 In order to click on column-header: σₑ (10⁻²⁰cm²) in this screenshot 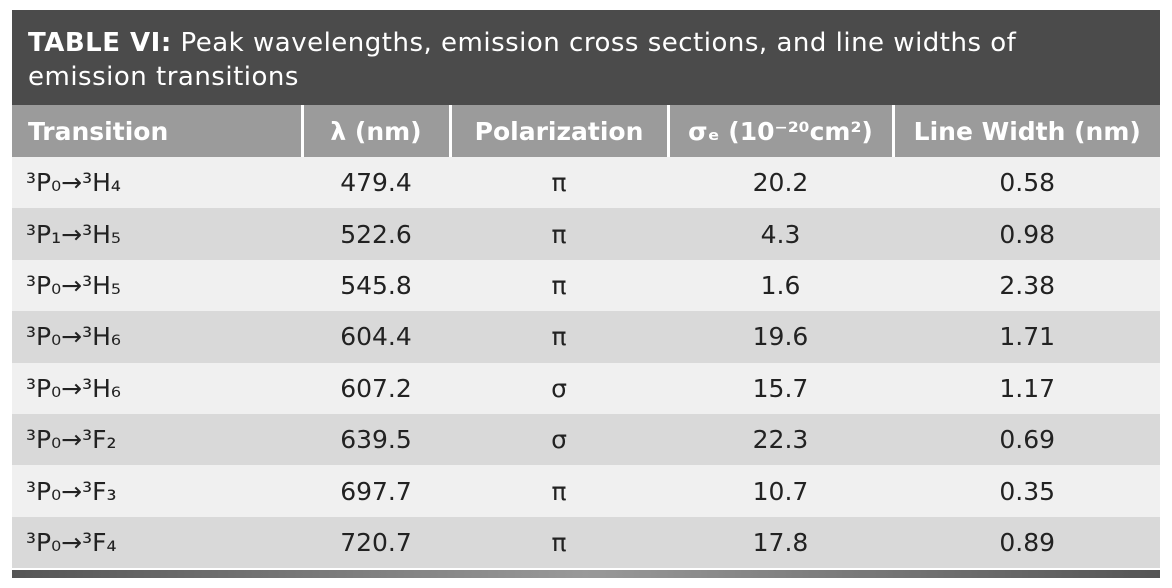, I will do `click(779, 131)`.